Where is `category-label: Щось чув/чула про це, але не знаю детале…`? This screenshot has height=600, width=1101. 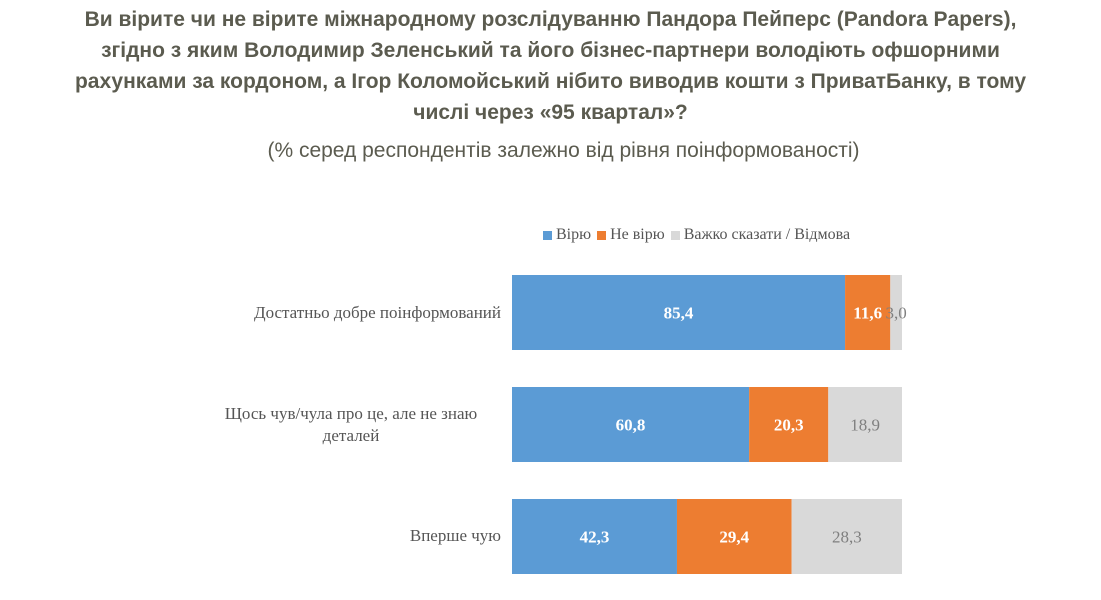
category-label: Щось чув/чула про це, але не знаю детале… is located at coordinates (351, 424).